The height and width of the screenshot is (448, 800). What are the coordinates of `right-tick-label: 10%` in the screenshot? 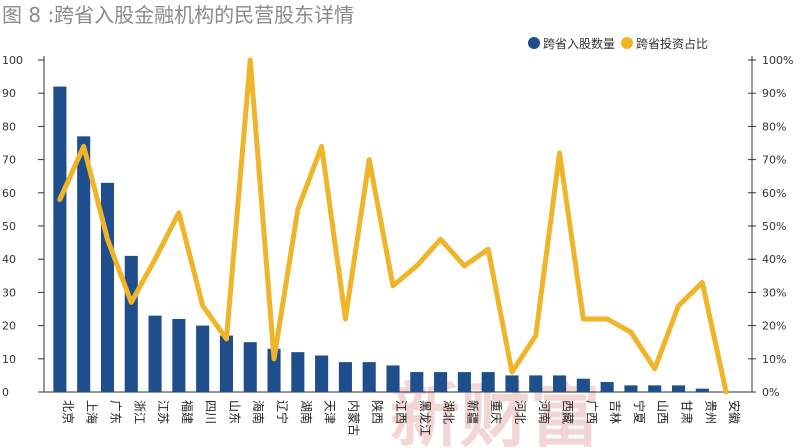 It's located at (774, 359).